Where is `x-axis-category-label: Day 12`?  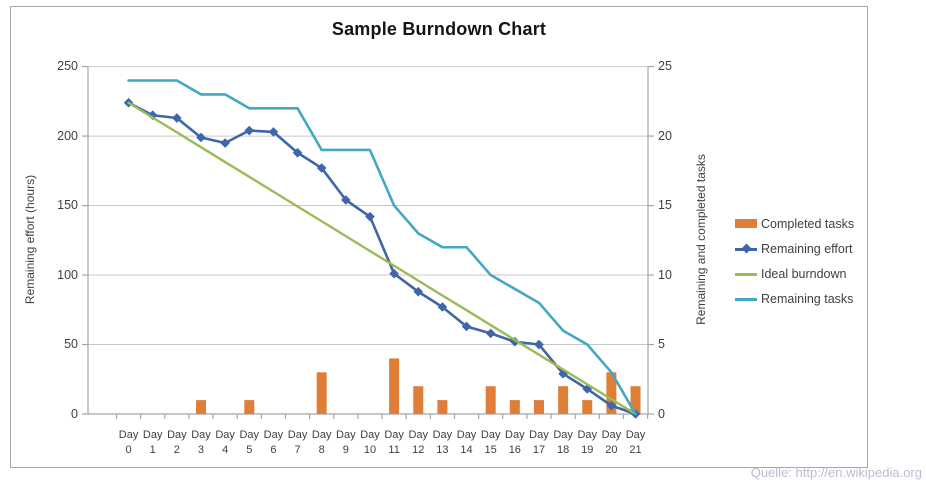
x-axis-category-label: Day 12 is located at coordinates (418, 442).